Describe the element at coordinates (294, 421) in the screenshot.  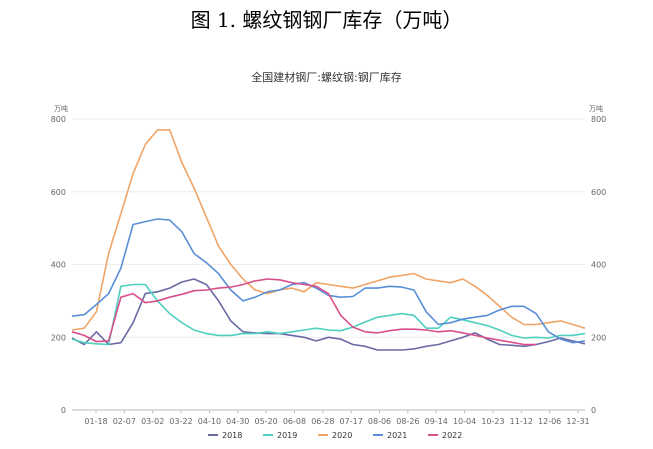
I see `x-tick-label: 06-08` at that location.